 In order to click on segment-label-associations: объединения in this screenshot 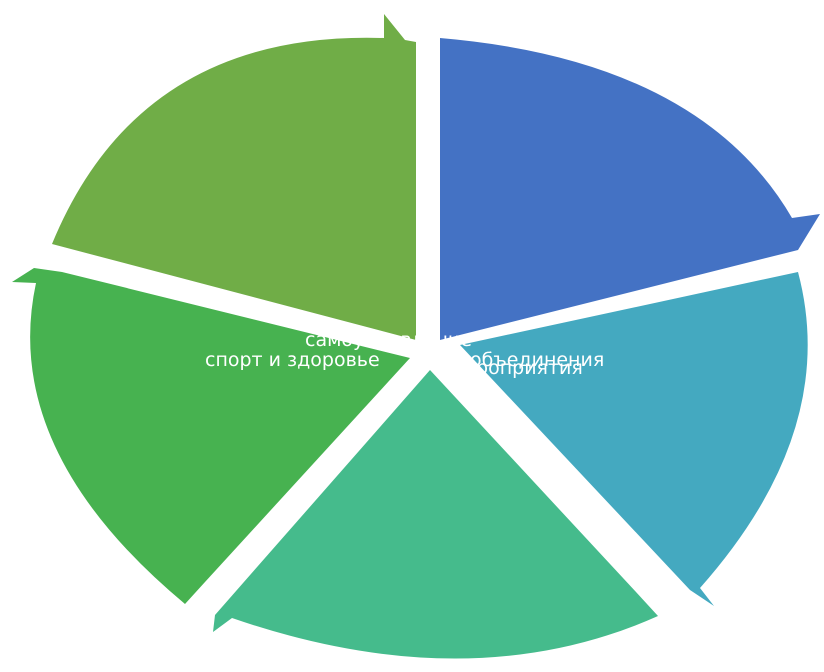, I will do `click(537, 360)`.